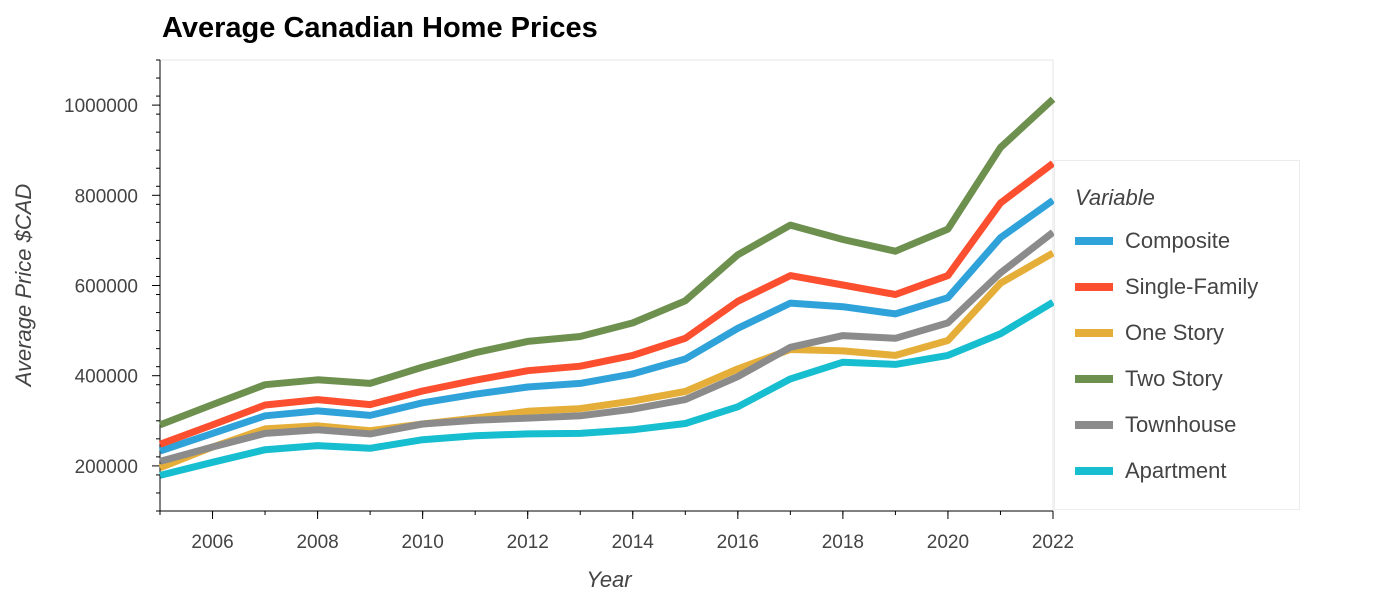 This screenshot has width=1400, height=600. Describe the element at coordinates (317, 542) in the screenshot. I see `x-tick-label: 2008` at that location.